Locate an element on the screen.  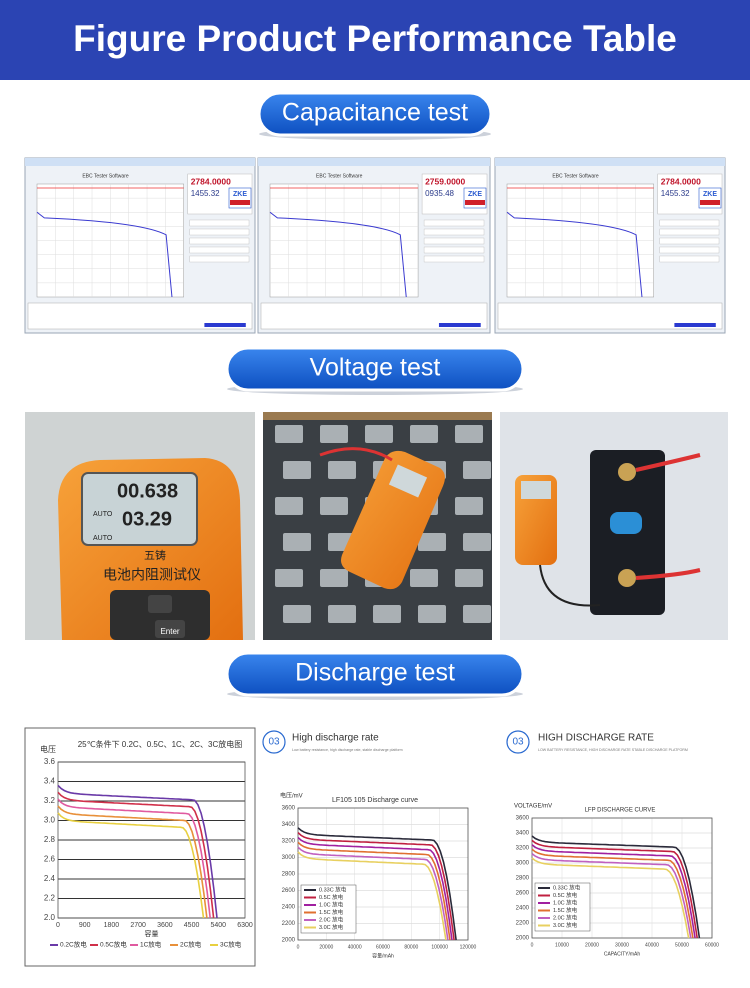
label-sticker is located at coordinates (626, 523).